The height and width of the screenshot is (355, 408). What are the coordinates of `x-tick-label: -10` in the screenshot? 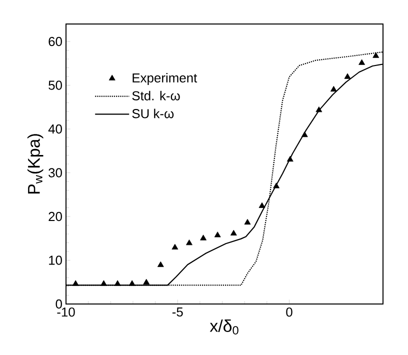 It's located at (66, 312).